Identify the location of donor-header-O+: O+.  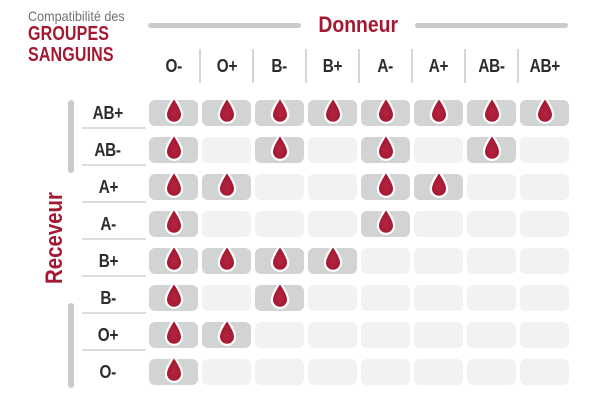
(226, 65).